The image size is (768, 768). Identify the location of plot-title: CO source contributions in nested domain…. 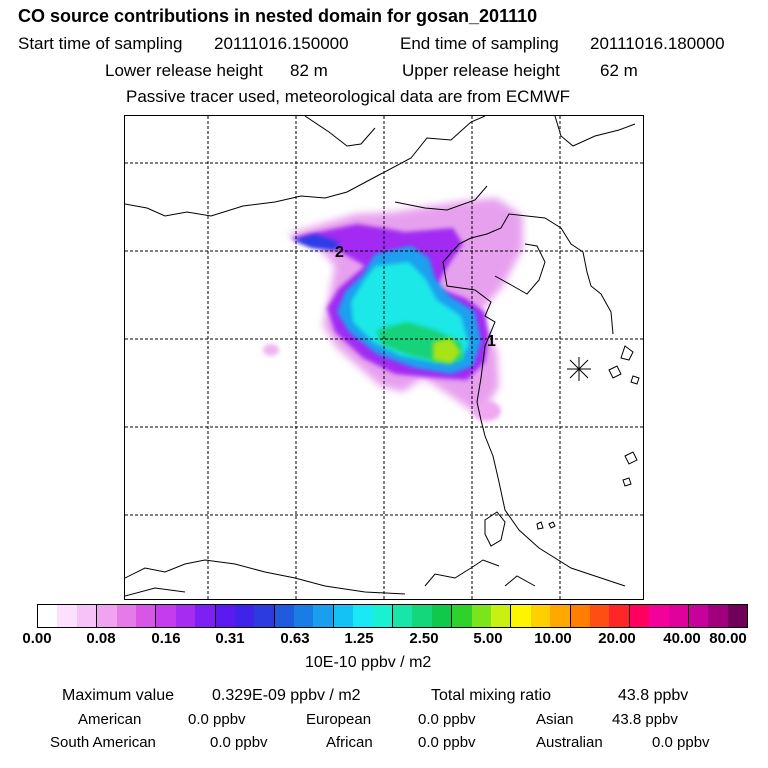
(278, 16).